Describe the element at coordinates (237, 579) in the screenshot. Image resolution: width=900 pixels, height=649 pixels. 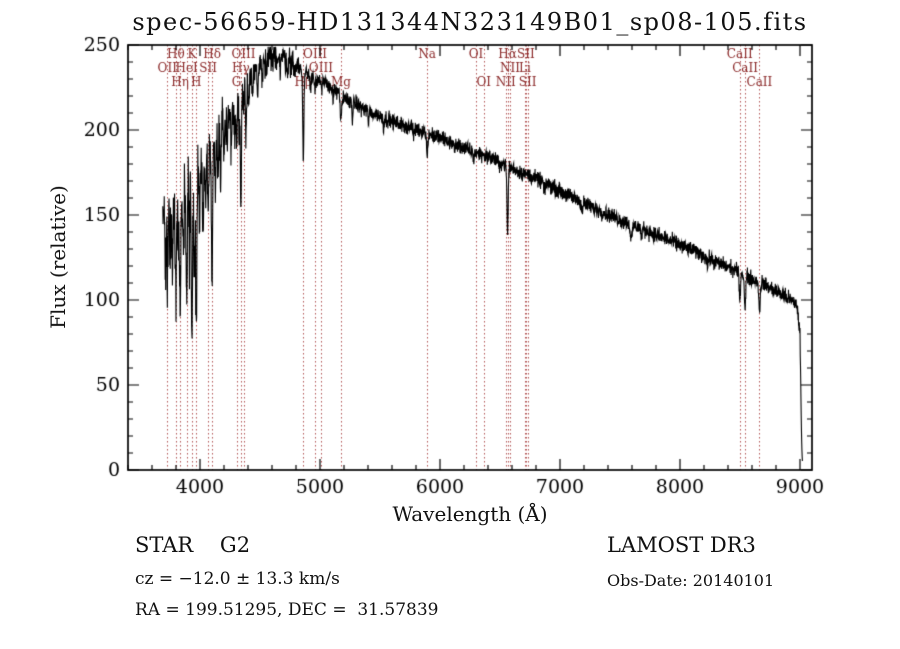
I see `cz-velocity-label: cz = −12.0 ± 13.3 km/s` at that location.